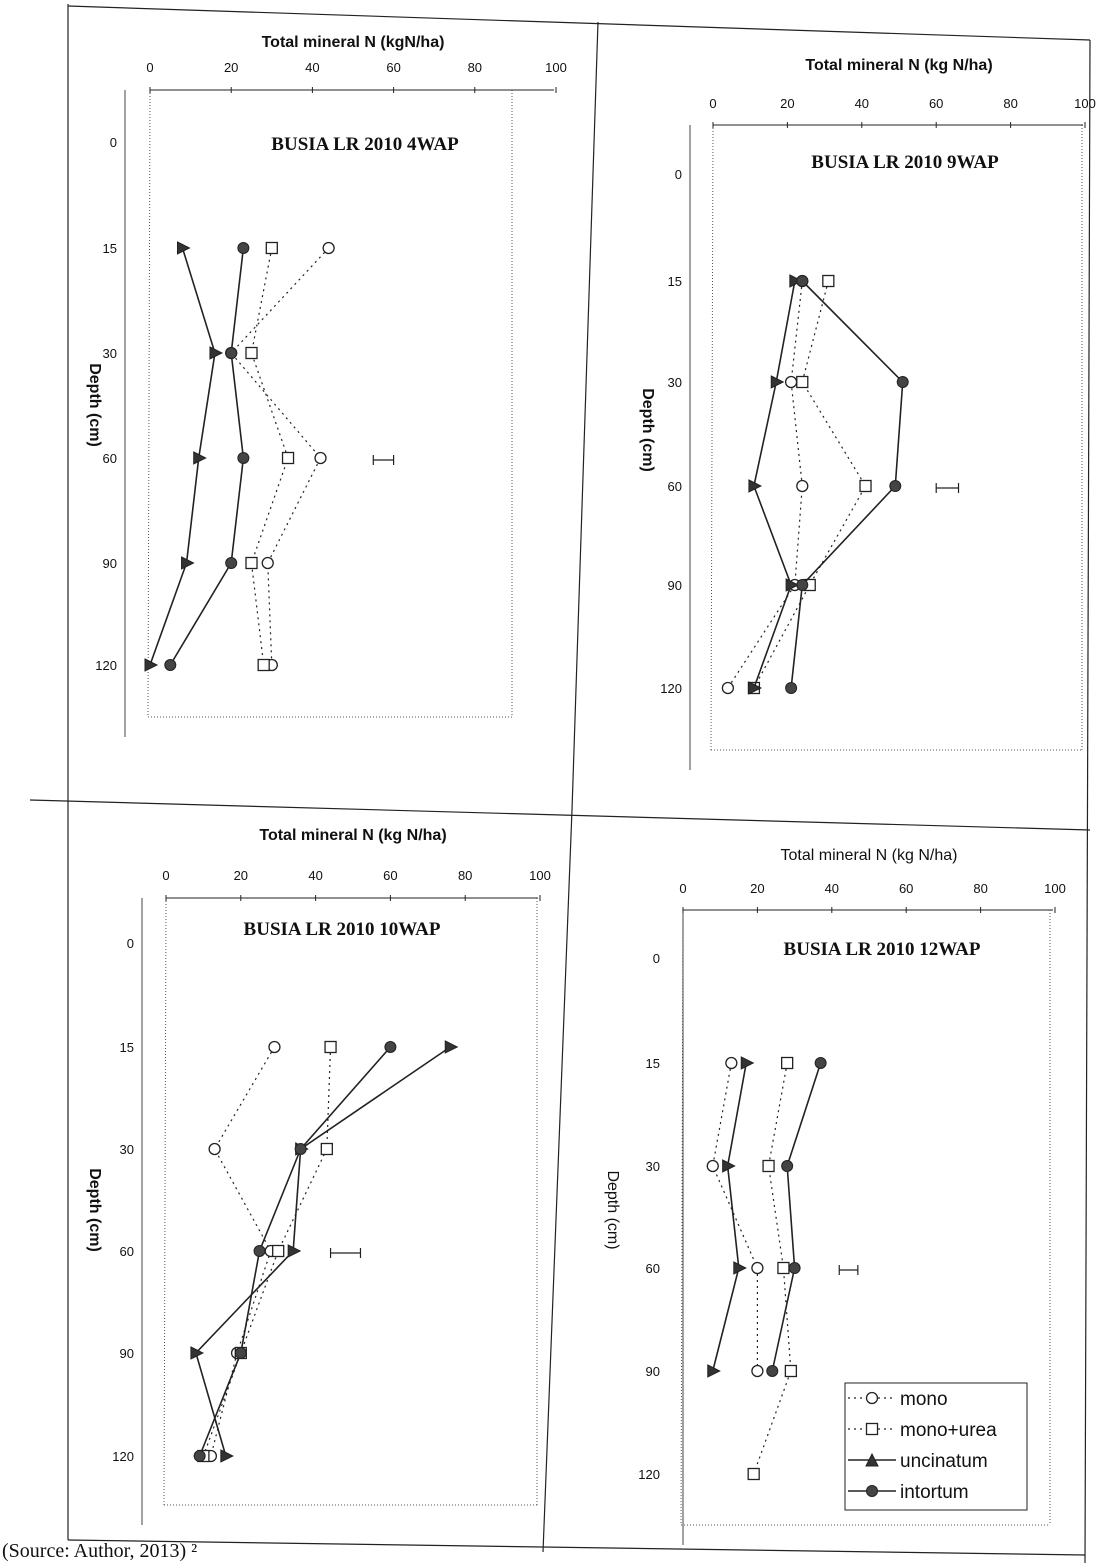 This screenshot has width=1096, height=1563. What do you see at coordinates (557, 1181) in the screenshot?
I see `frame-vertical-divider-bottom` at bounding box center [557, 1181].